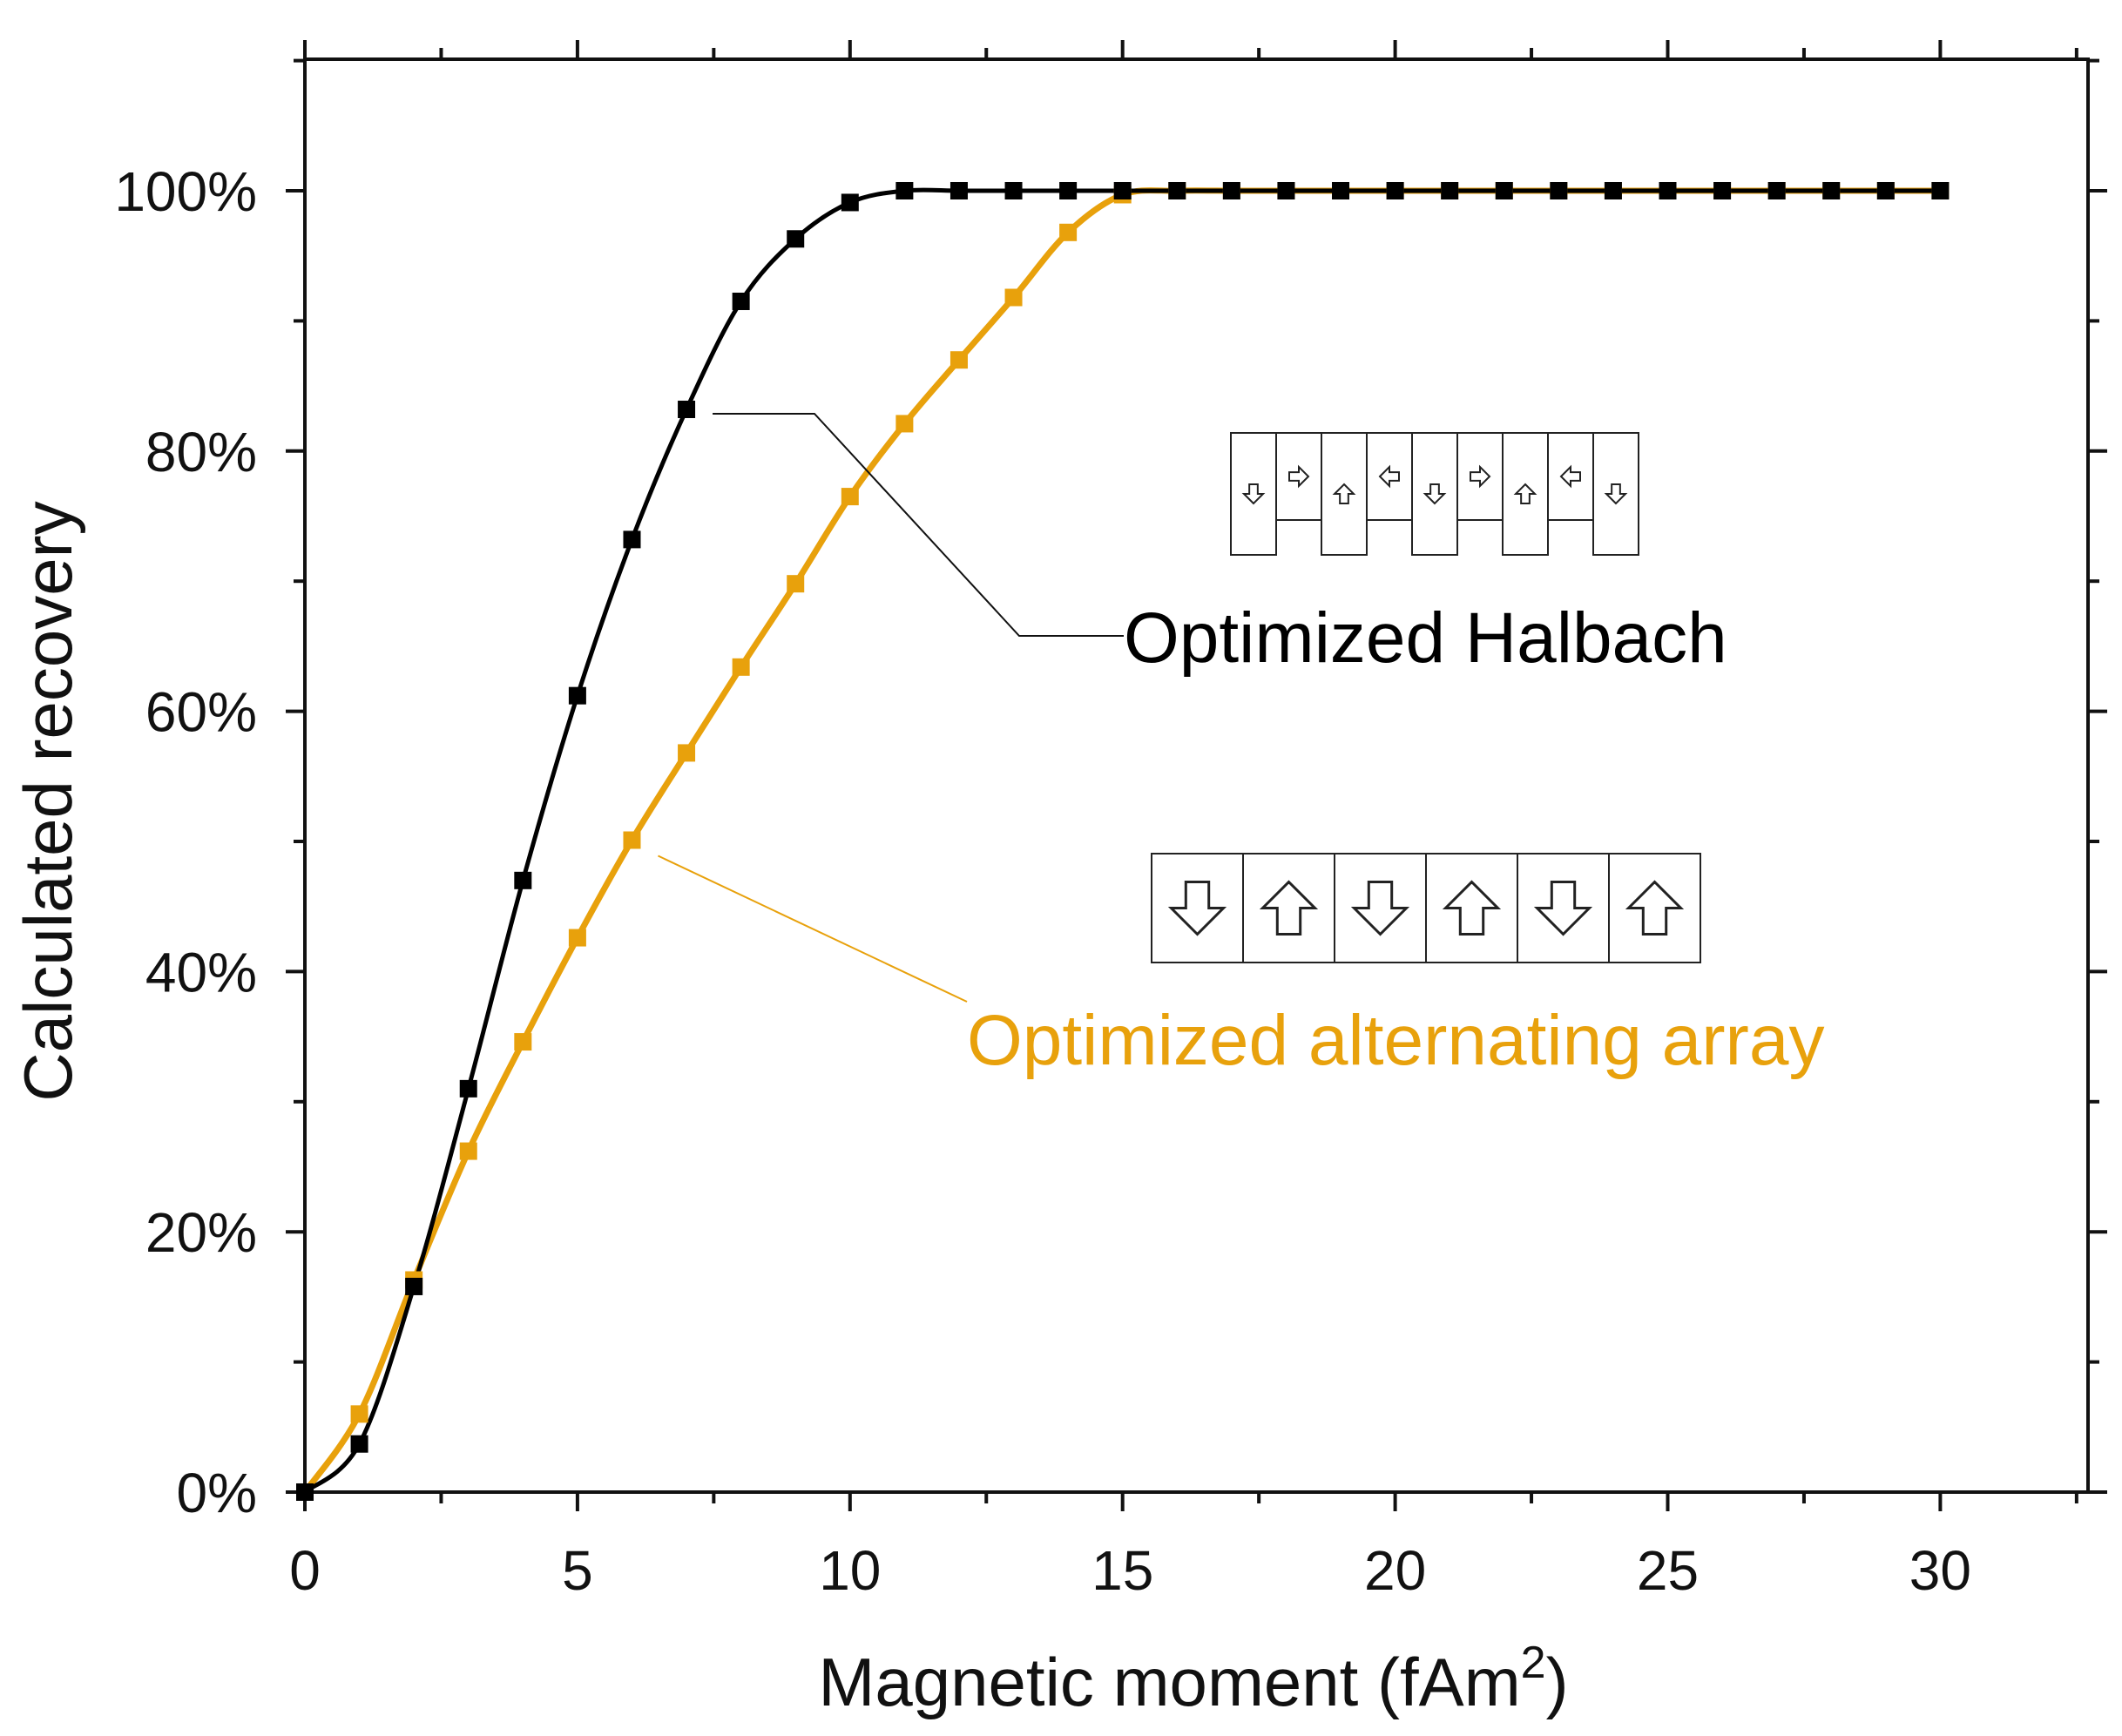 The image size is (2122, 1736). What do you see at coordinates (201, 712) in the screenshot?
I see `y-tick-label: 60%` at bounding box center [201, 712].